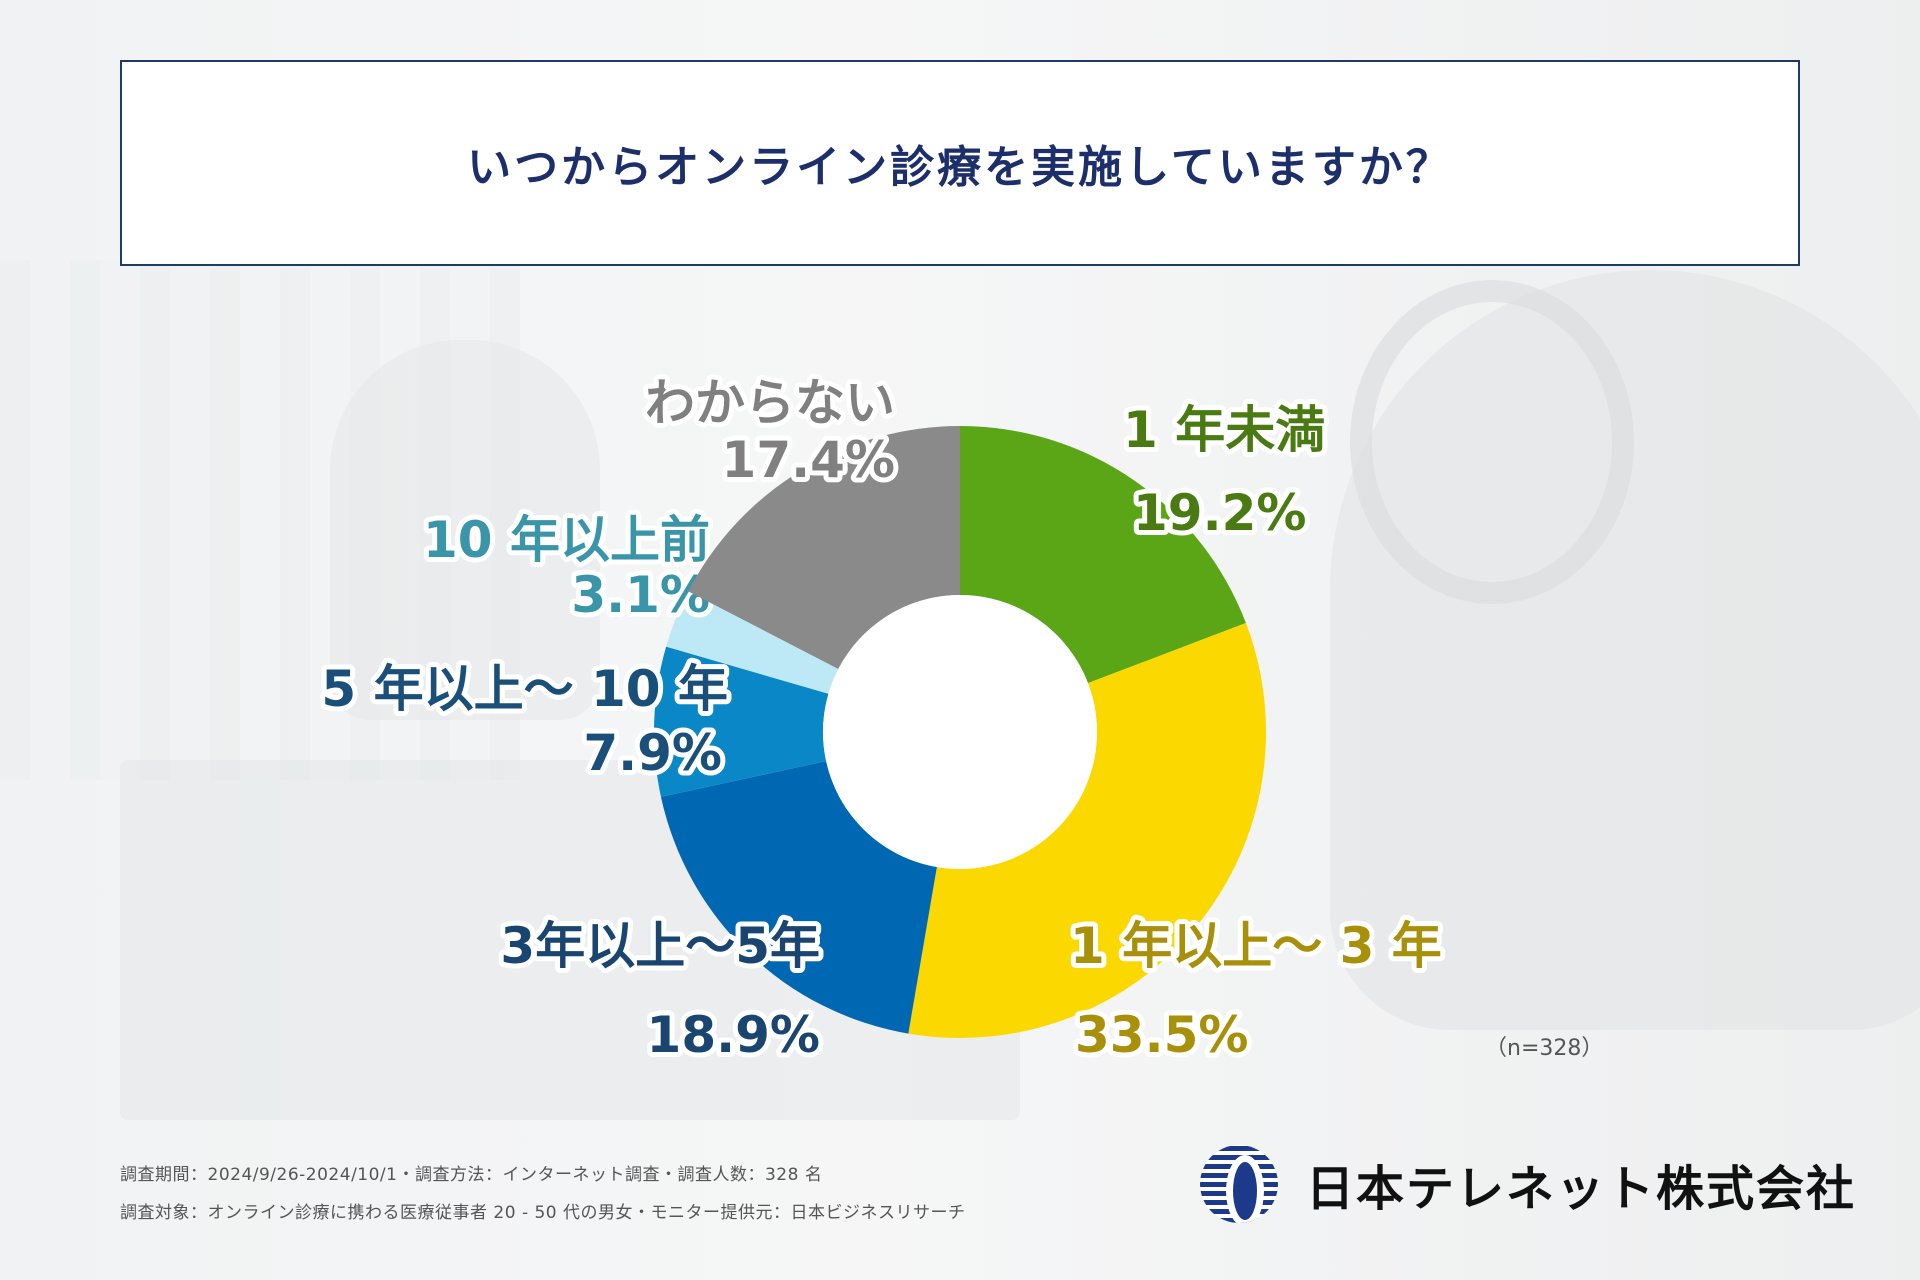 This screenshot has height=1280, width=1920. I want to click on slice-label-5-to-10-years: 5 年以上〜 10 年, so click(524, 689).